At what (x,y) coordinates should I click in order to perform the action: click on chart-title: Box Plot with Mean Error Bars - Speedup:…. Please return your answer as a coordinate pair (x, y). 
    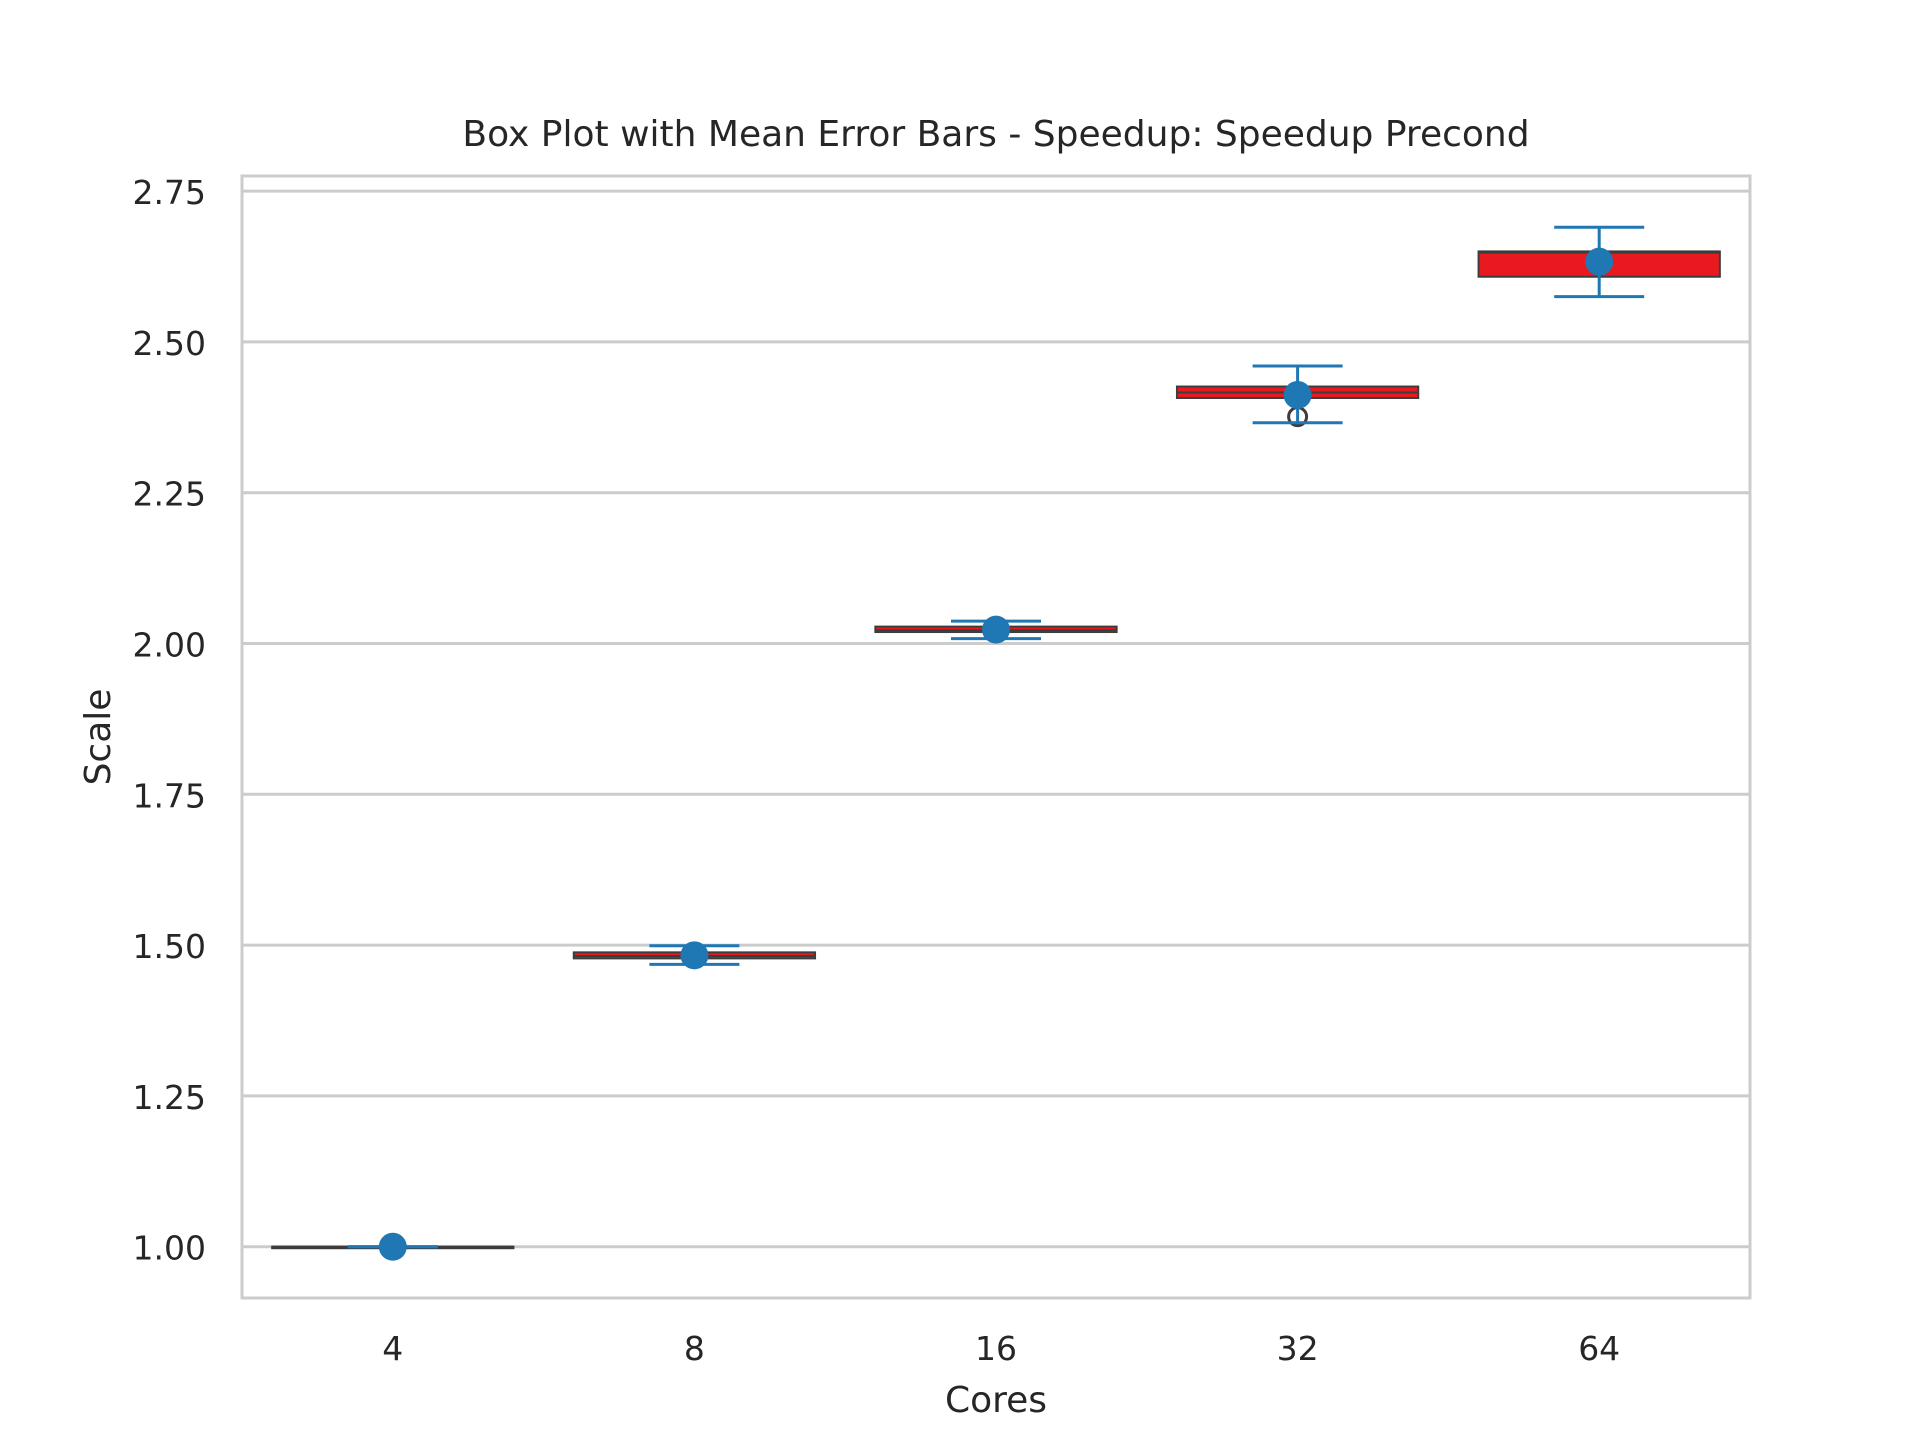
    Looking at the image, I should click on (995, 134).